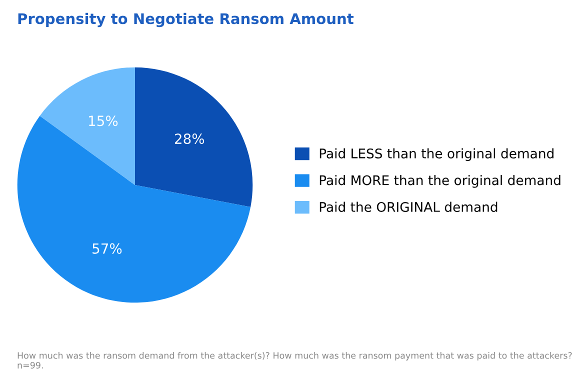 The height and width of the screenshot is (388, 578). Describe the element at coordinates (103, 121) in the screenshot. I see `data-label: 15%` at that location.